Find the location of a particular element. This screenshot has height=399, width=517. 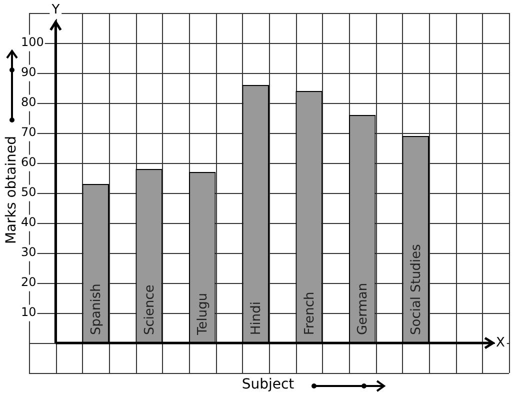

x-tick-label: Spanish is located at coordinates (96, 309).